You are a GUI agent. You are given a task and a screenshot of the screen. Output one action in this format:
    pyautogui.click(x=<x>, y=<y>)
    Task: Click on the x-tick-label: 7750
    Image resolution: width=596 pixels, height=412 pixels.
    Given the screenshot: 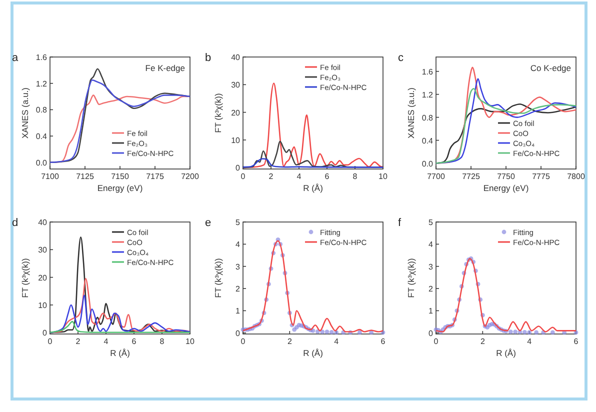 What is the action you would take?
    pyautogui.click(x=506, y=176)
    